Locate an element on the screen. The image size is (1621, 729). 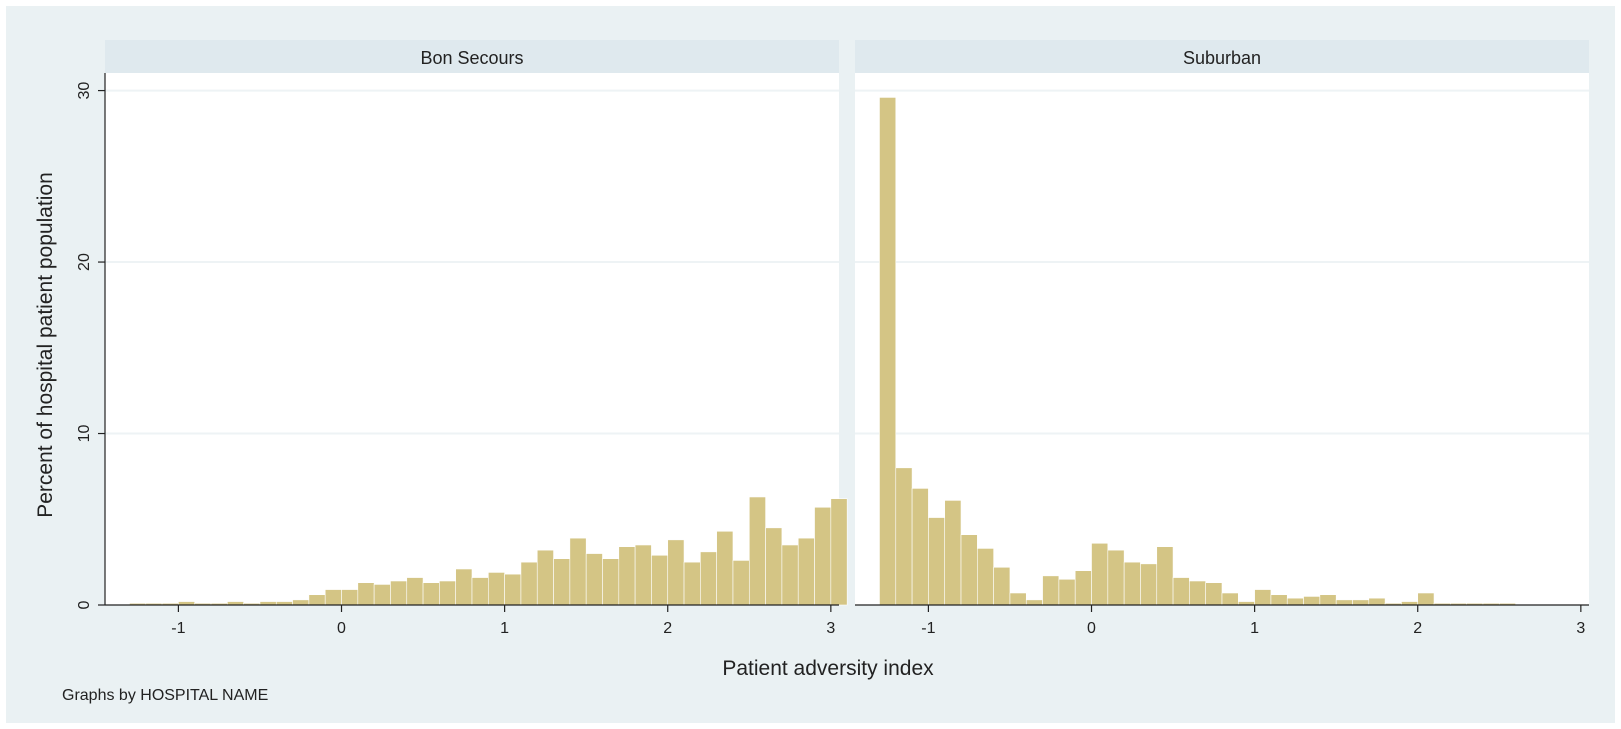
y-tick-label-2: 20 is located at coordinates (84, 262).